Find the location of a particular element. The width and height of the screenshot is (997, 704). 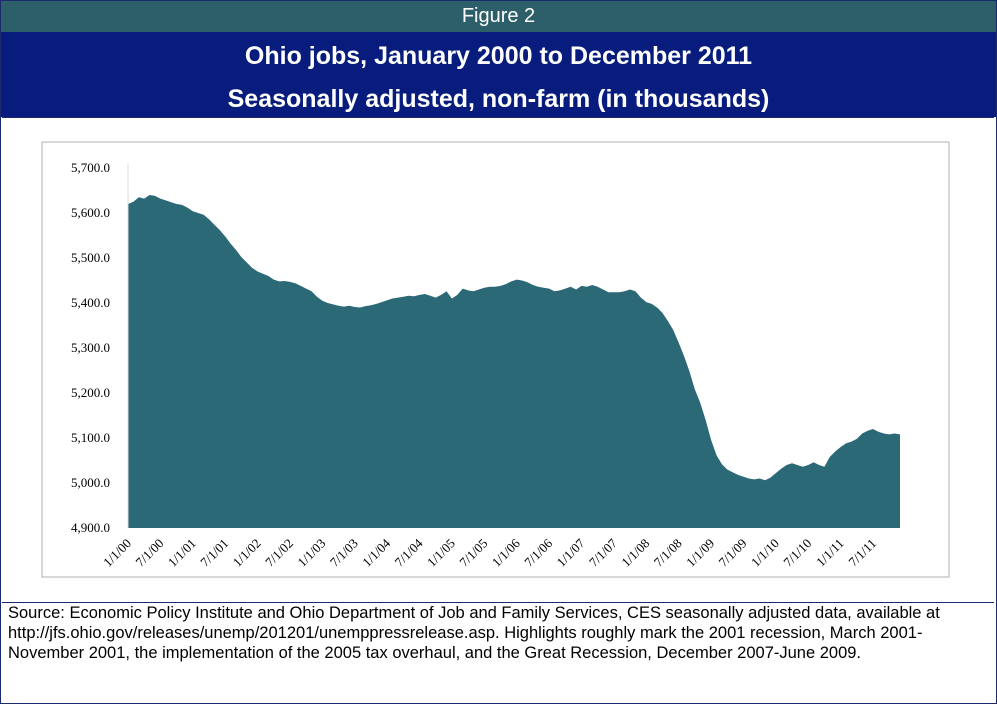

x-tick-label: 7/1/01 is located at coordinates (214, 553).